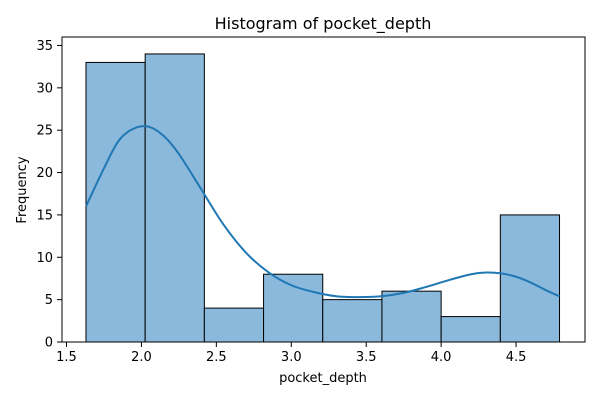 This screenshot has height=400, width=600. Describe the element at coordinates (516, 357) in the screenshot. I see `x-tick-label: 4.5` at that location.